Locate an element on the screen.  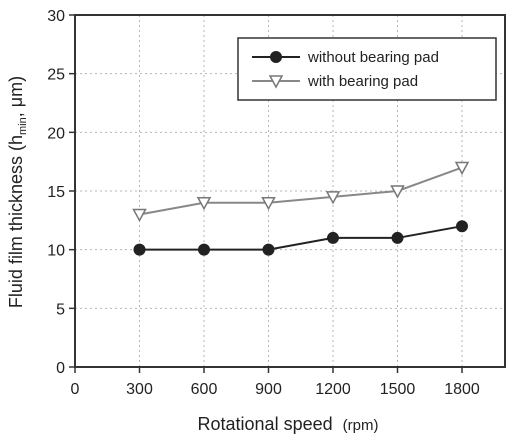
y-tick-label: 30 is located at coordinates (56, 16).